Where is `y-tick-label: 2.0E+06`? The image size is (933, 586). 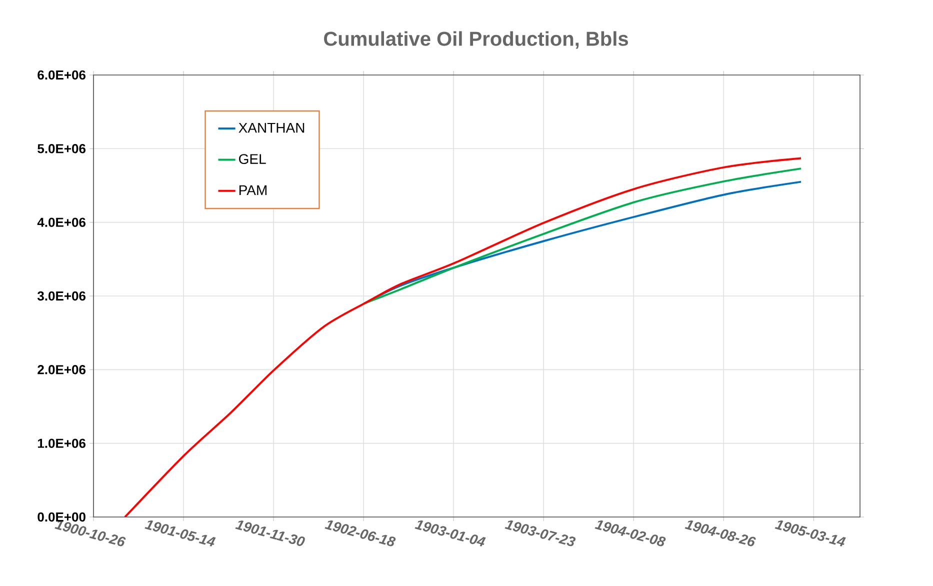 y-tick-label: 2.0E+06 is located at coordinates (62, 369).